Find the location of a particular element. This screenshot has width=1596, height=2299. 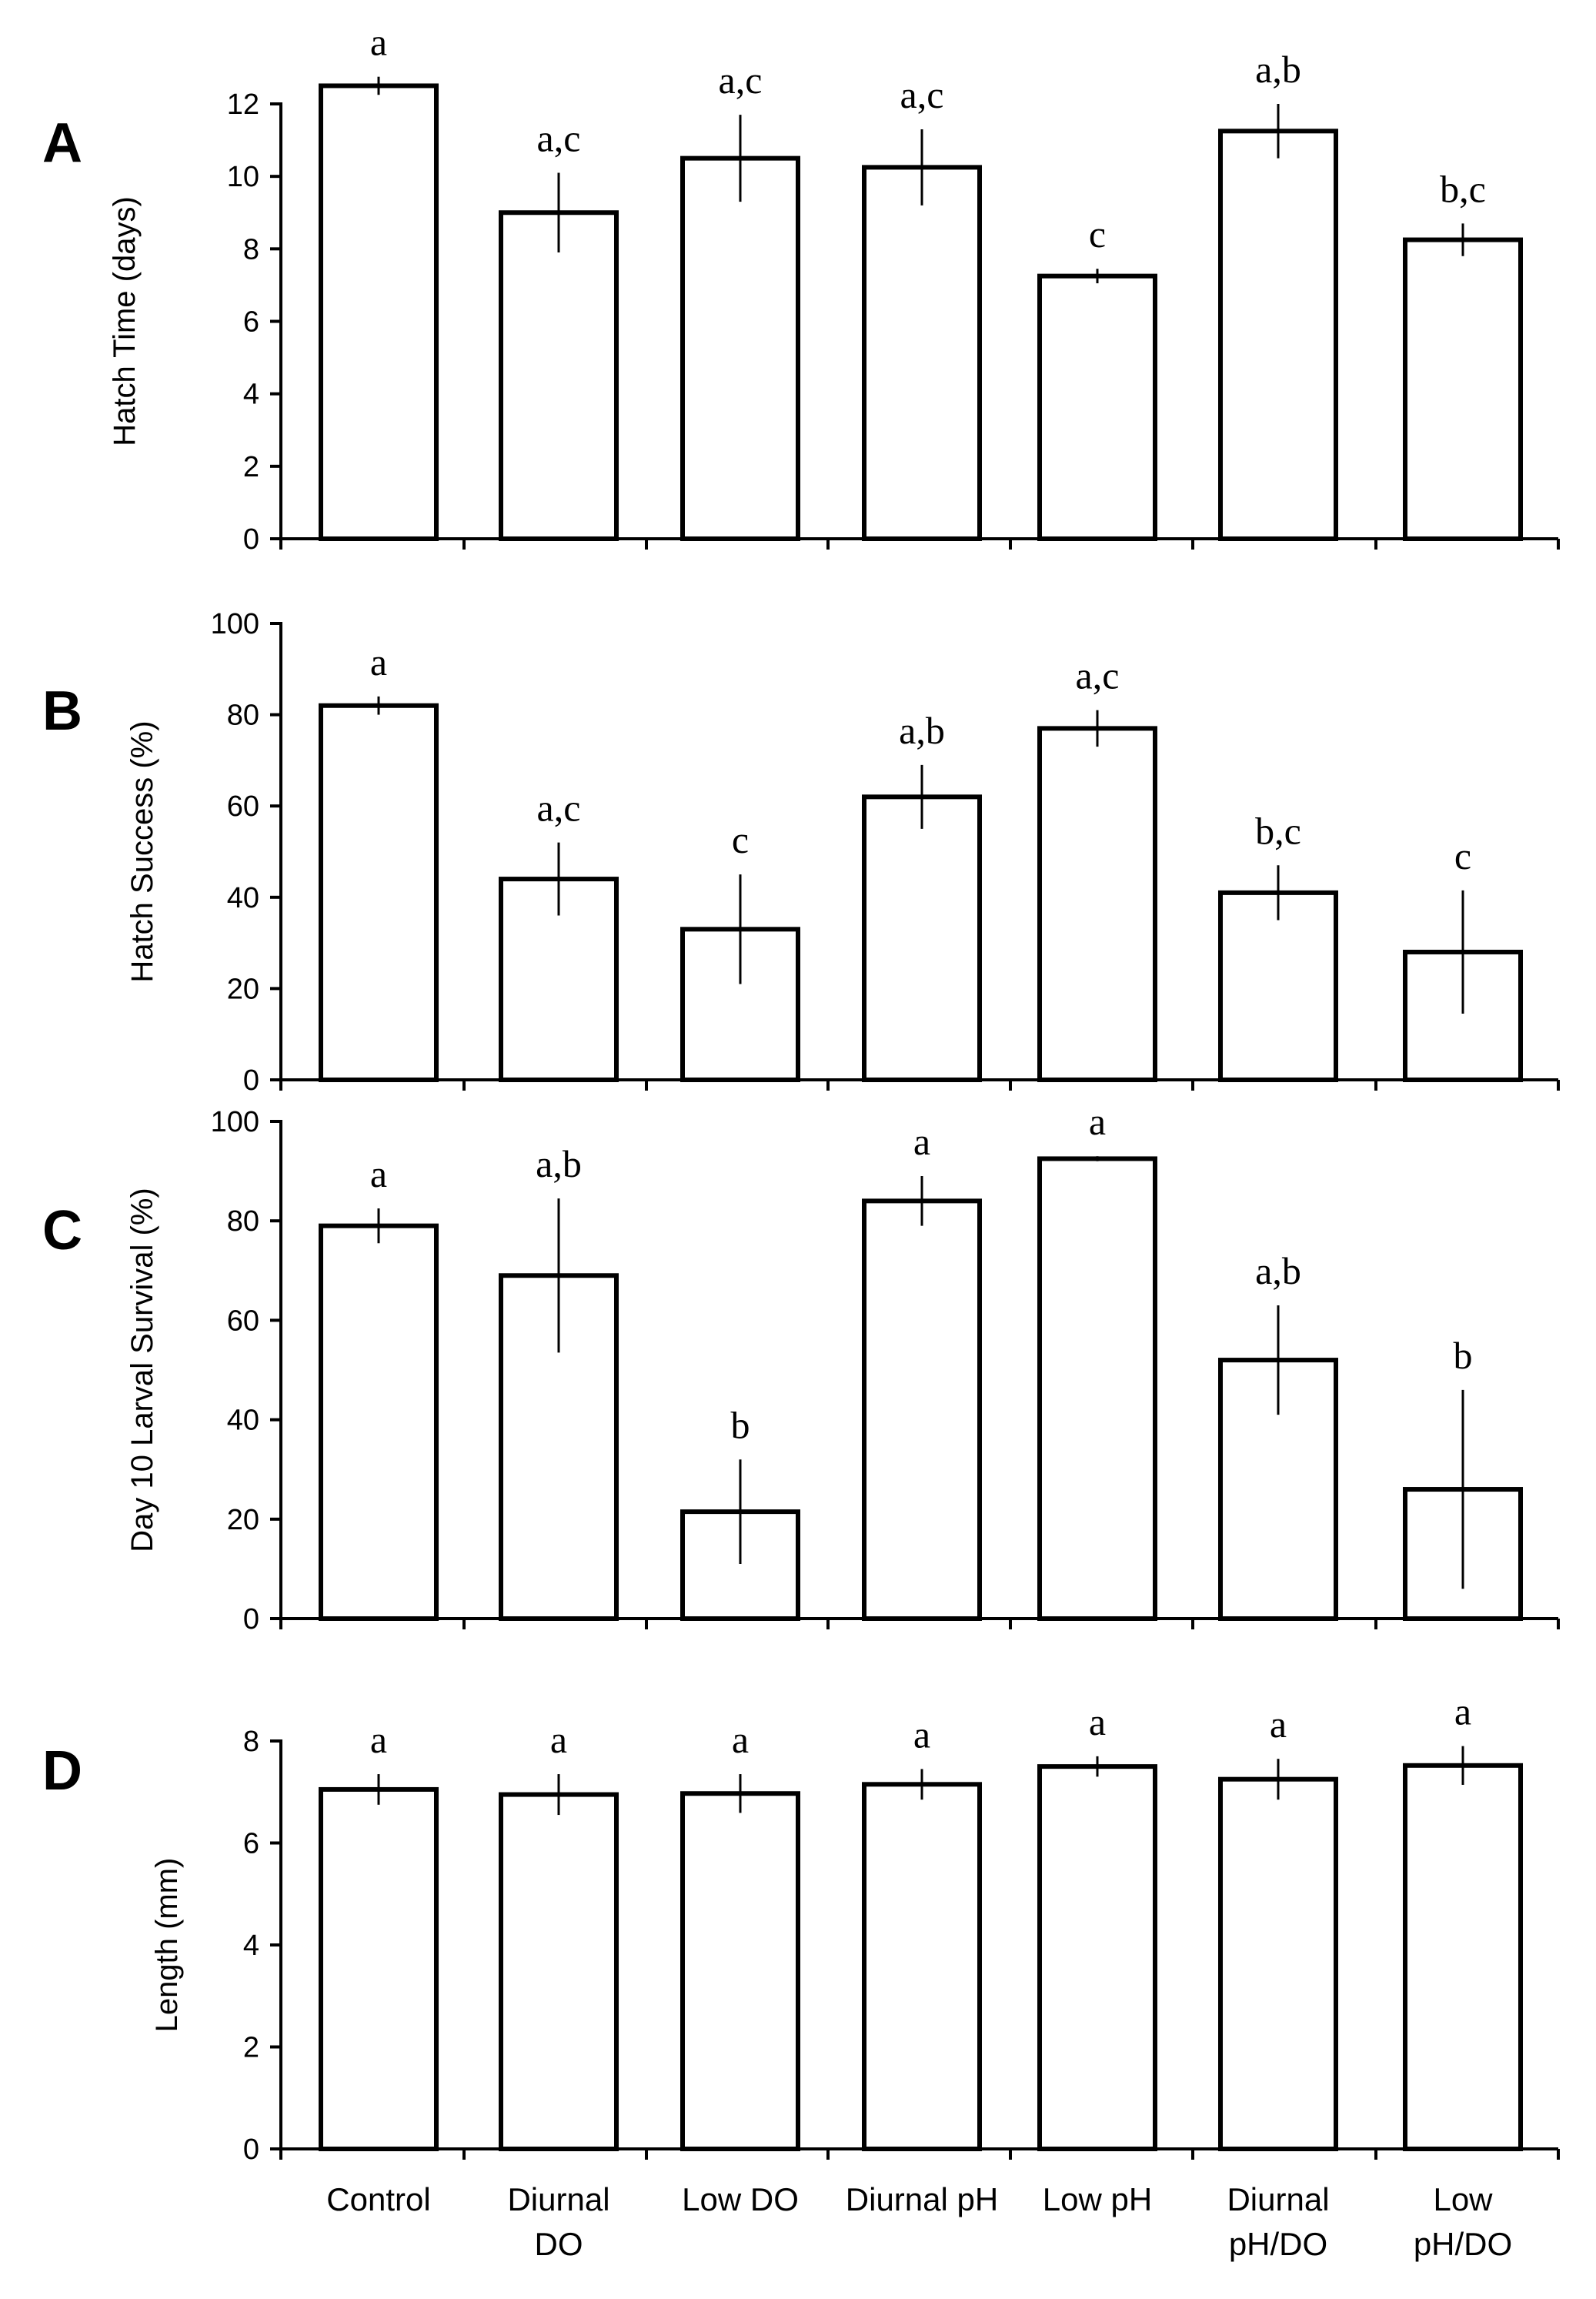

x-category-label: Diurnal DO is located at coordinates (558, 2221).